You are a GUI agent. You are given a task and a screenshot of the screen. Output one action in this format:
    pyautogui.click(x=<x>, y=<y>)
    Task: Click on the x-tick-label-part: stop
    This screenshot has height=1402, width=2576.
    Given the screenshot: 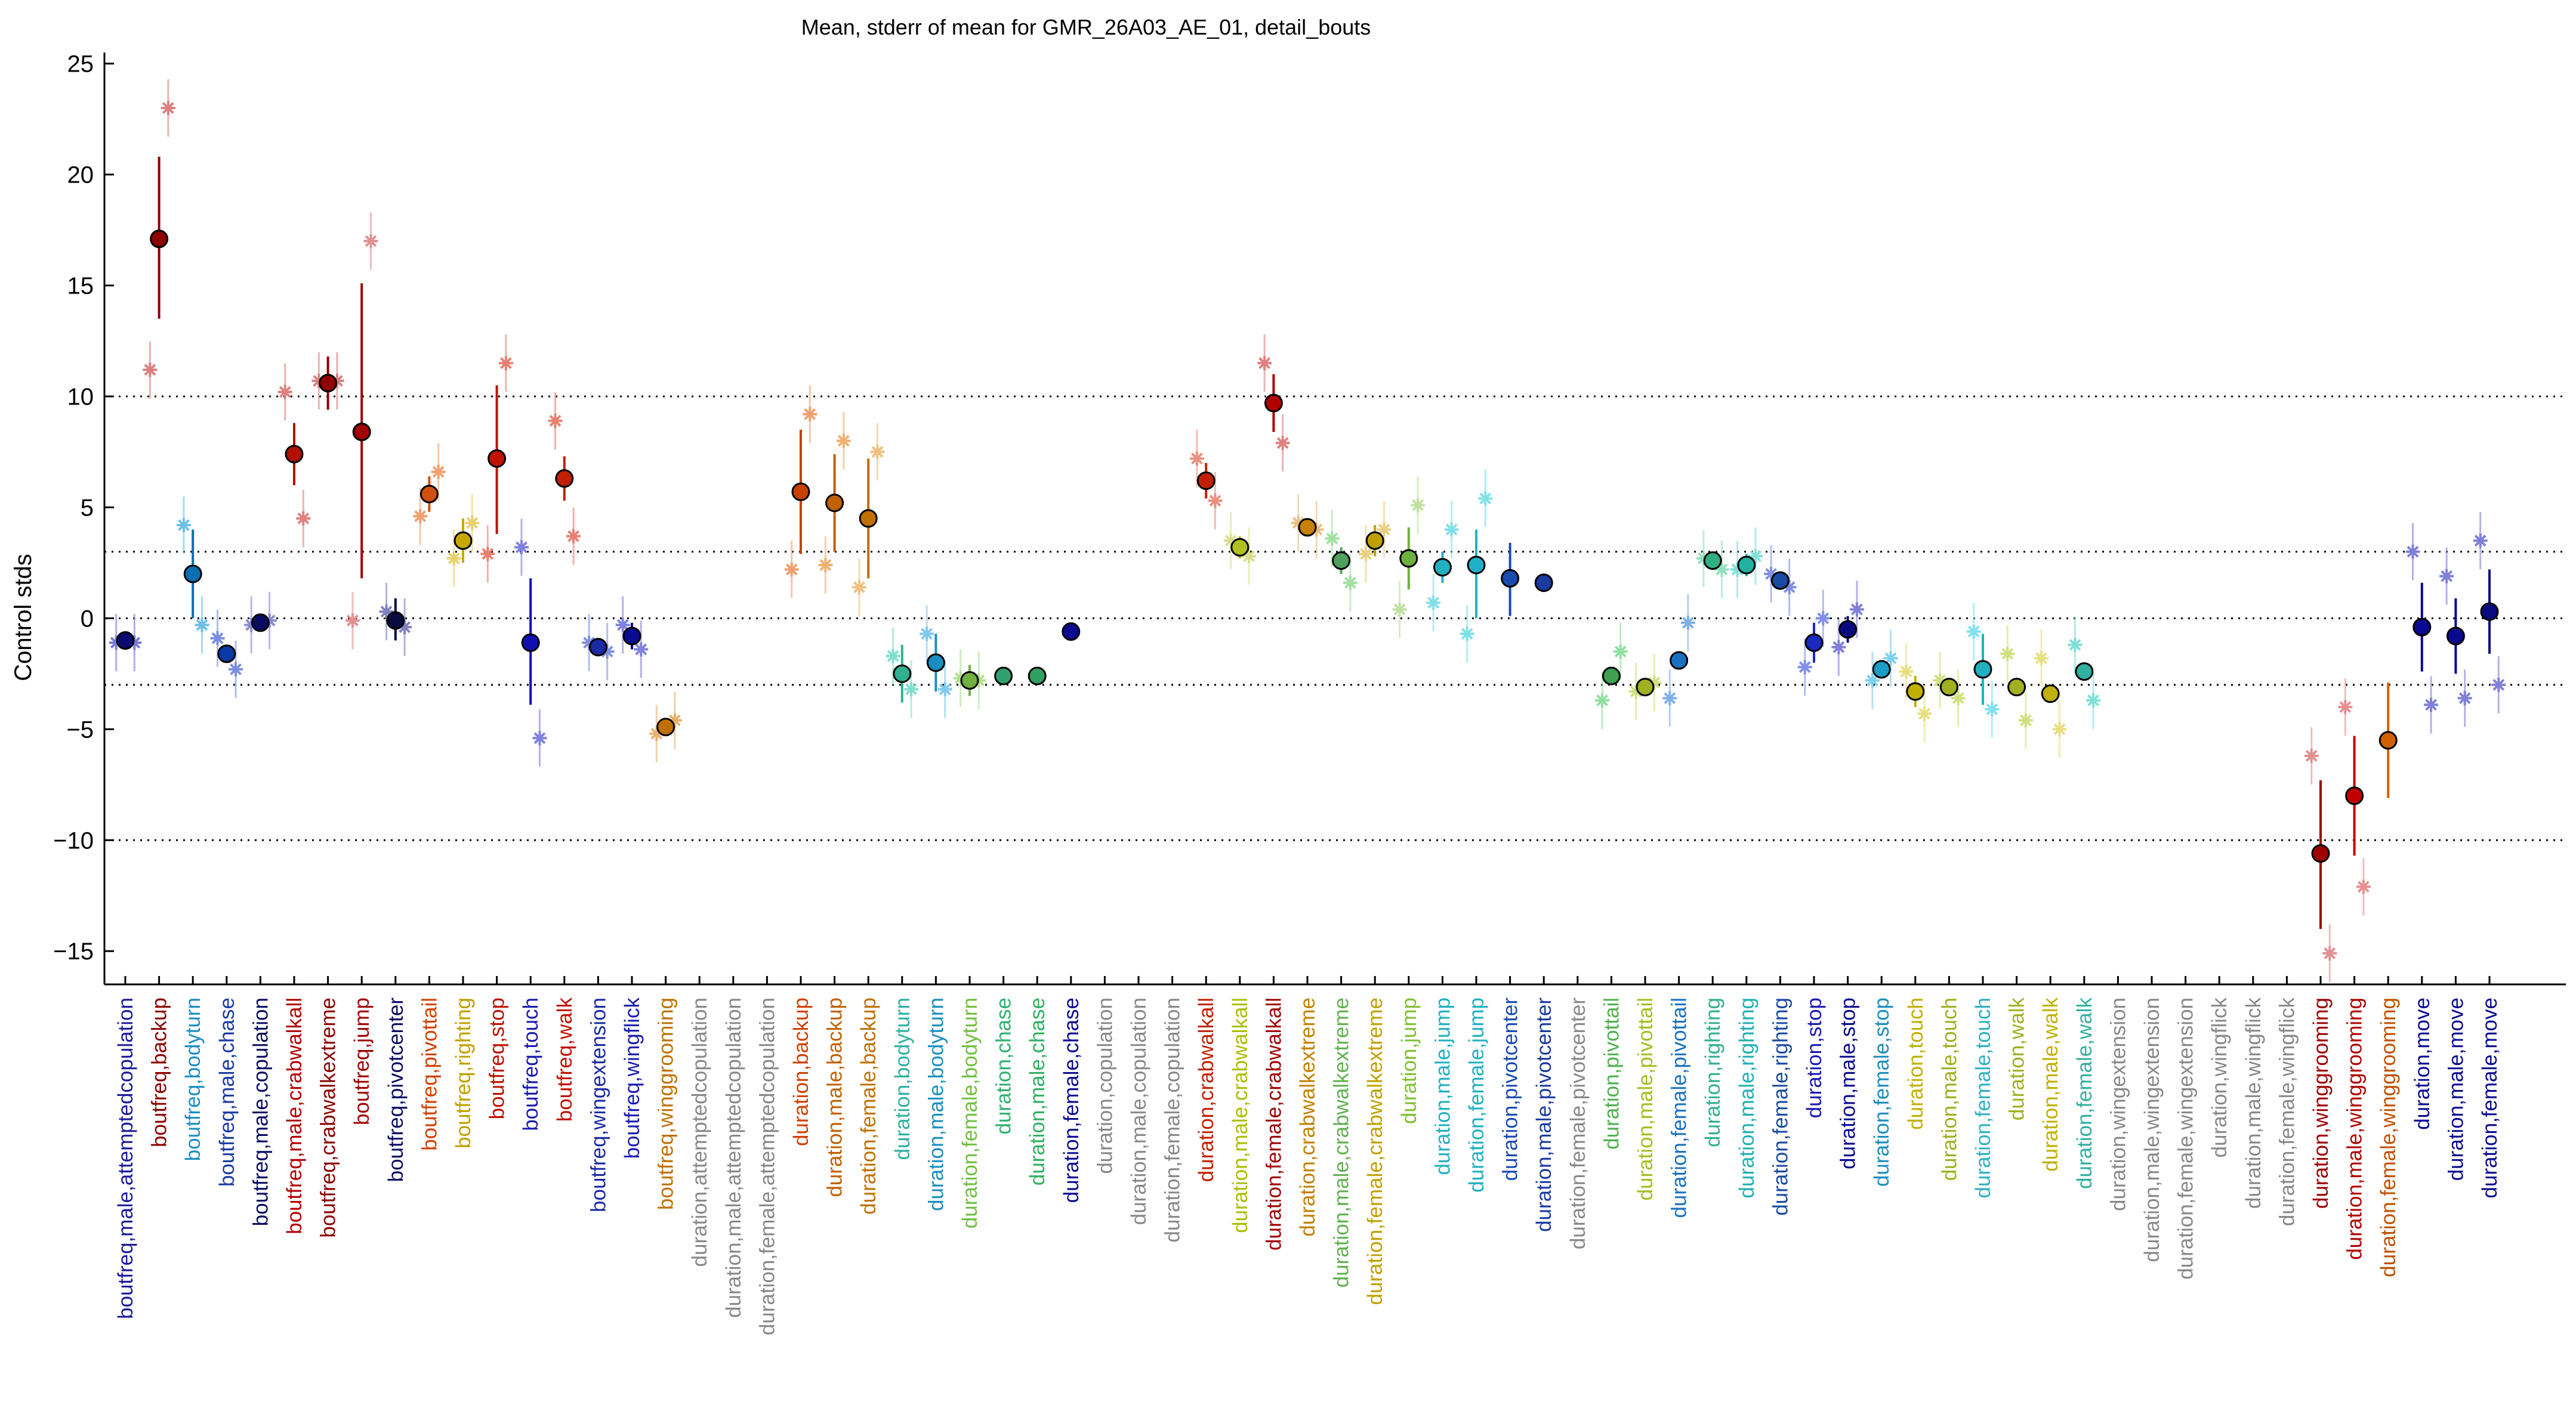 What is the action you would take?
    pyautogui.click(x=1849, y=1017)
    